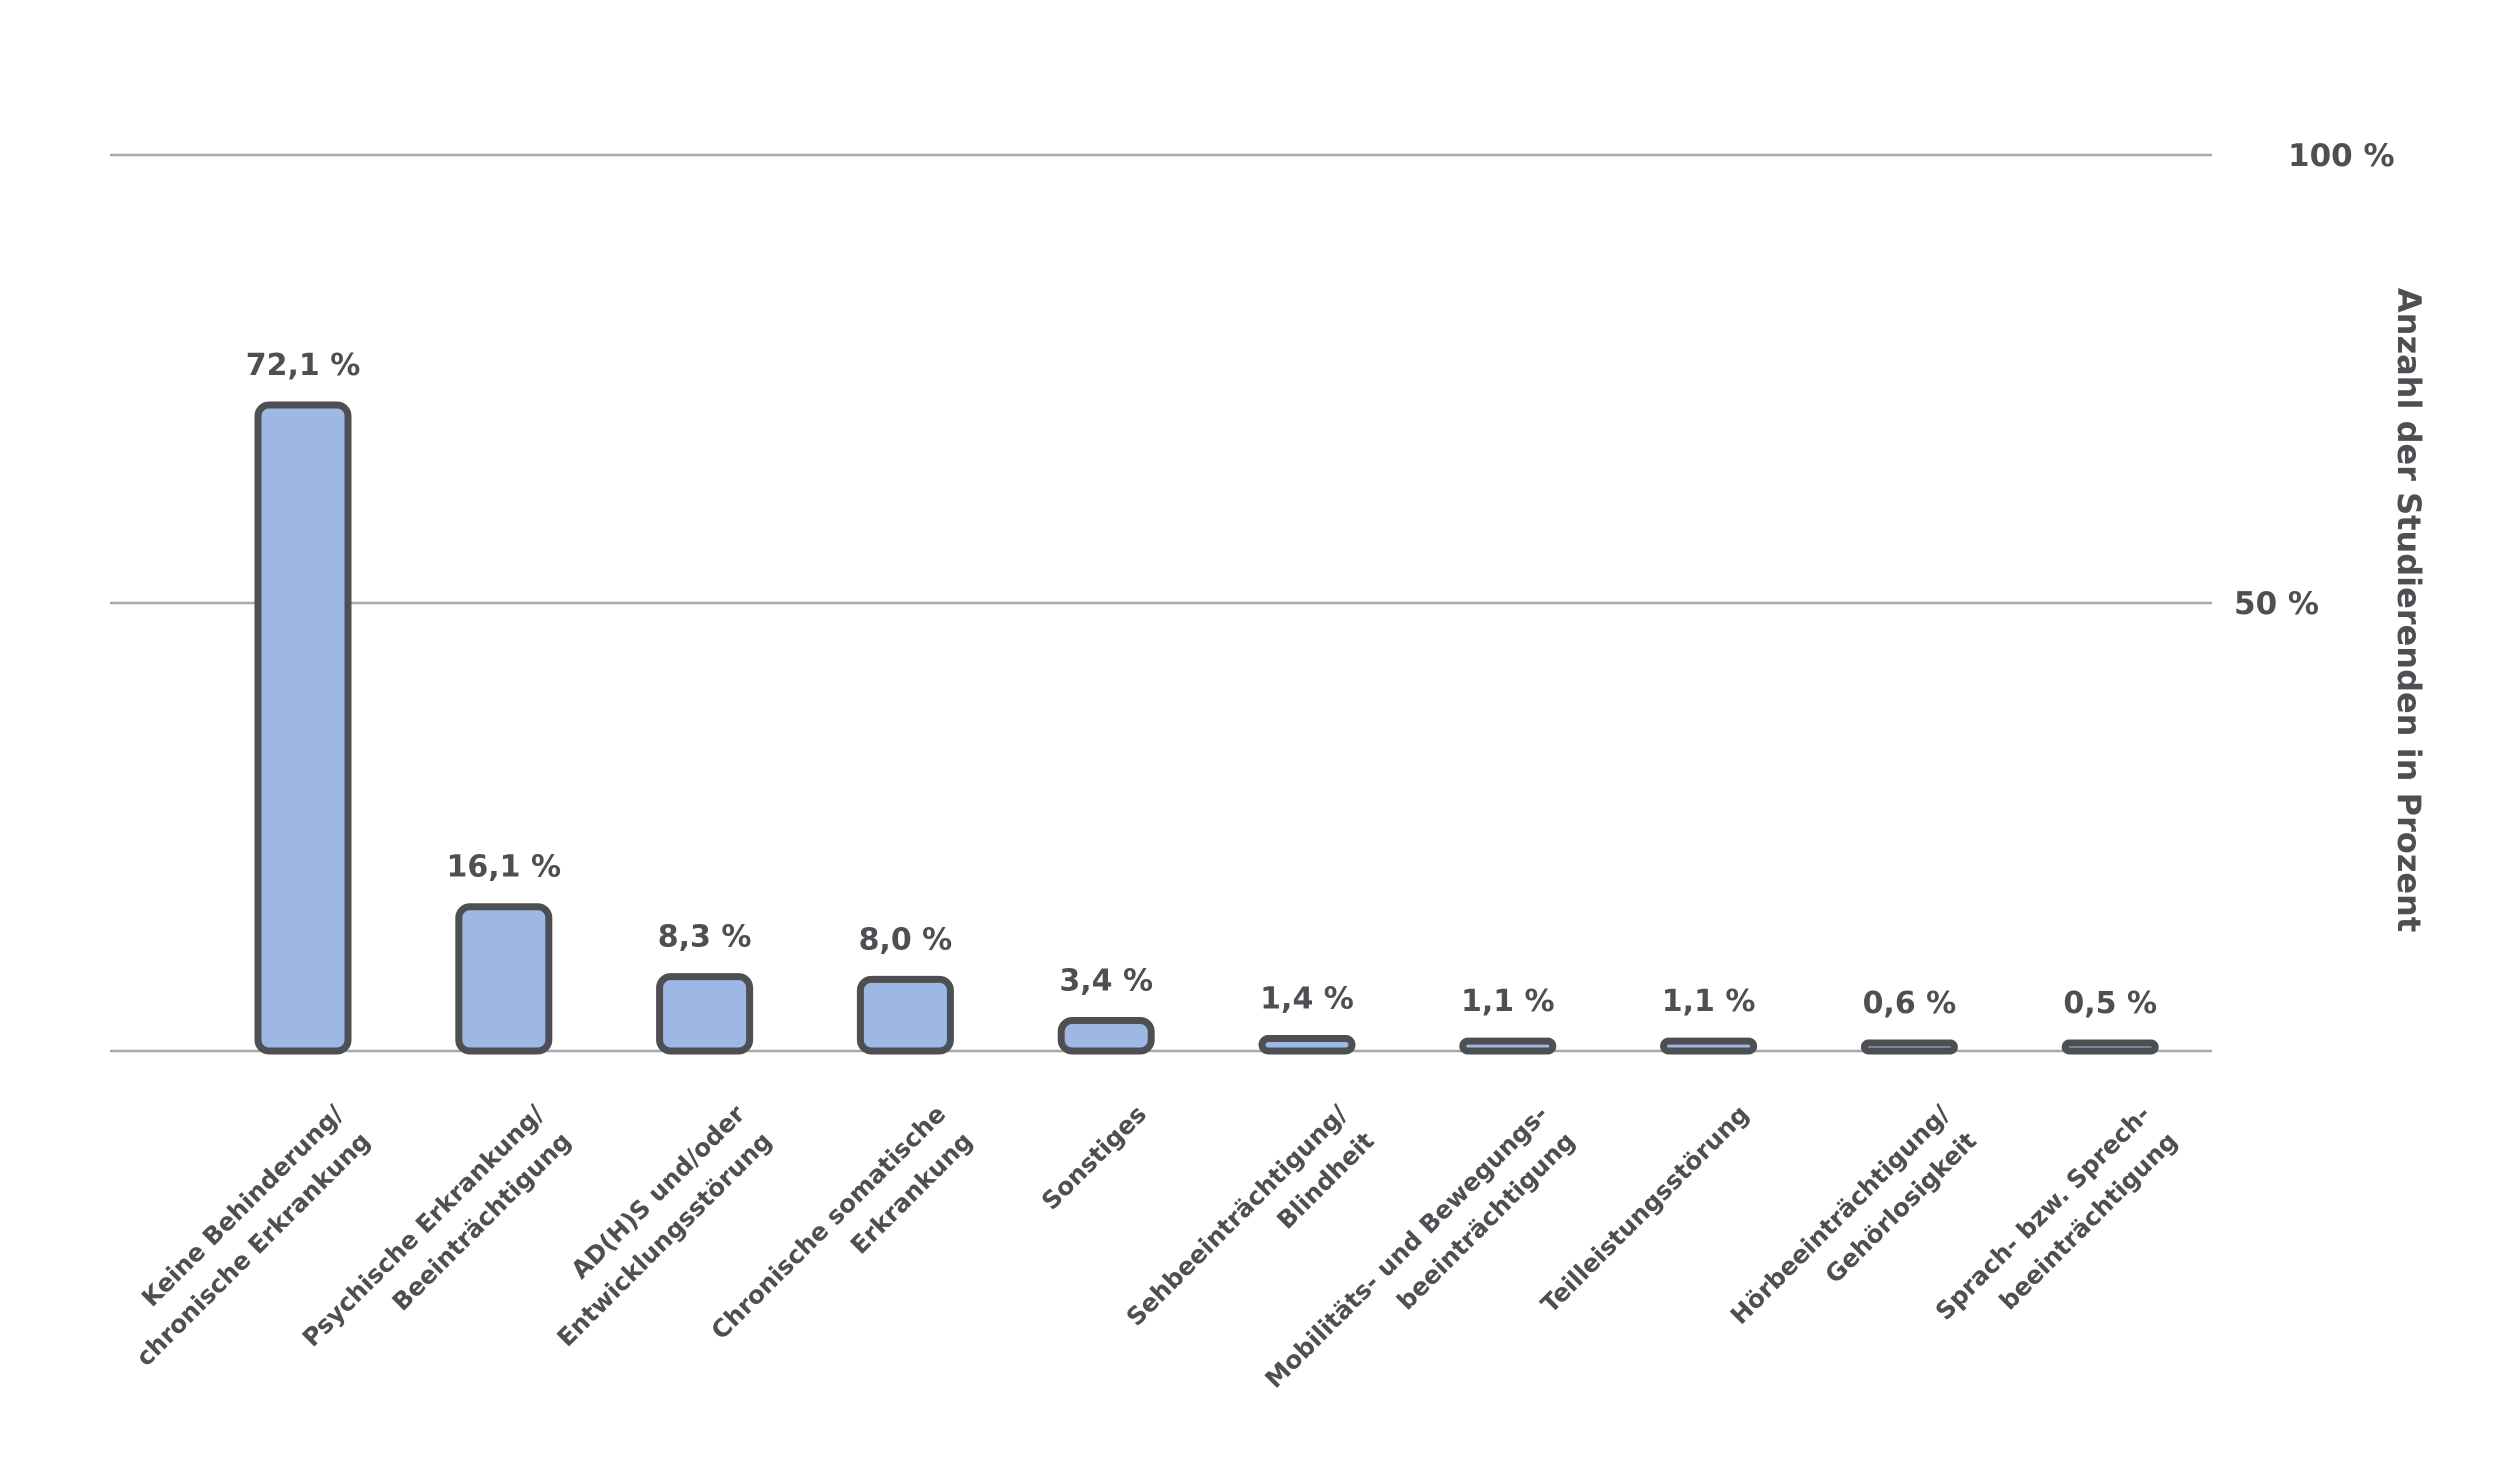 The image size is (2503, 1468). Describe the element at coordinates (2110, 1003) in the screenshot. I see `bar-value-label: 0,5 %` at that location.